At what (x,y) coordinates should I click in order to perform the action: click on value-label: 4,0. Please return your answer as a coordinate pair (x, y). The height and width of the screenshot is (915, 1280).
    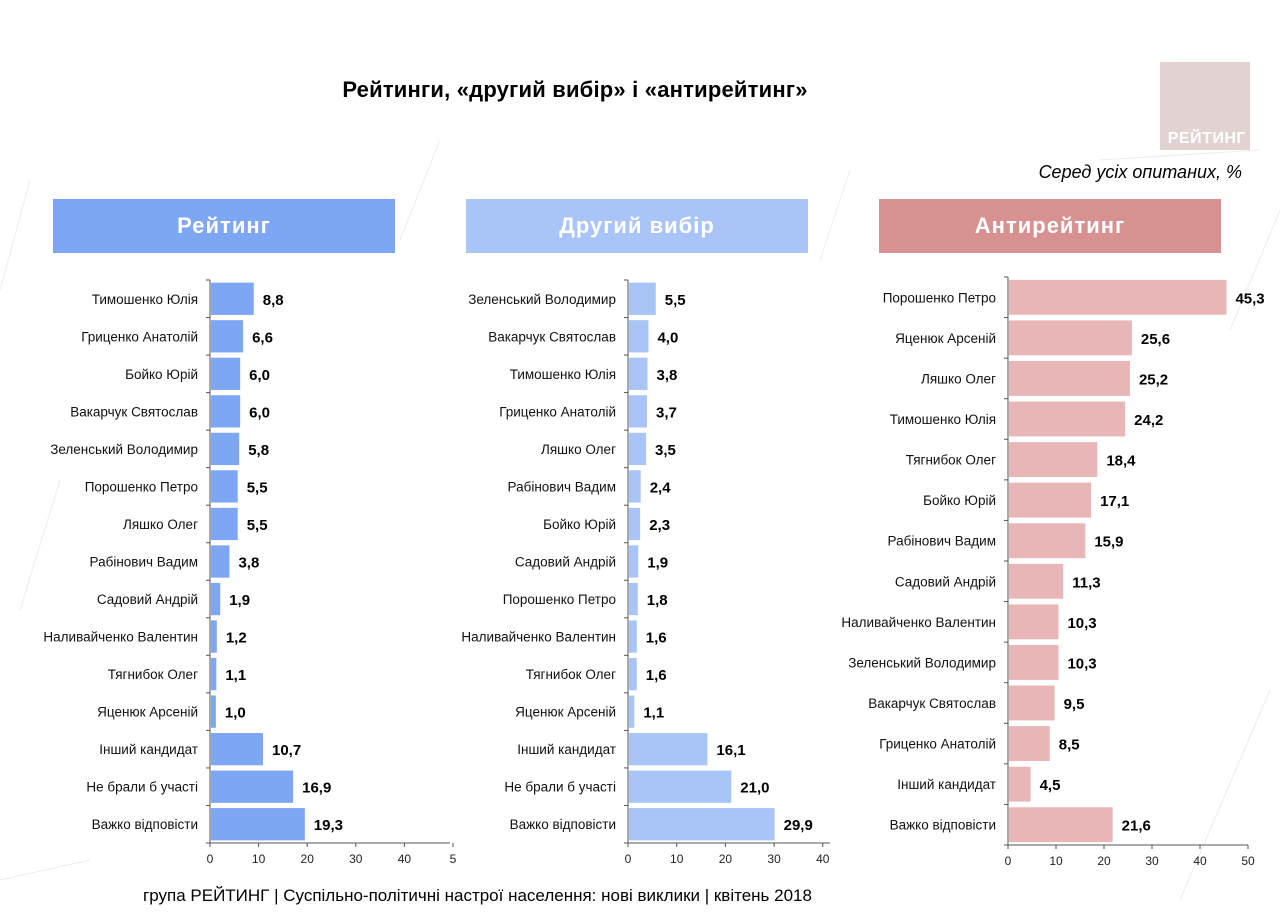
    Looking at the image, I should click on (667, 337).